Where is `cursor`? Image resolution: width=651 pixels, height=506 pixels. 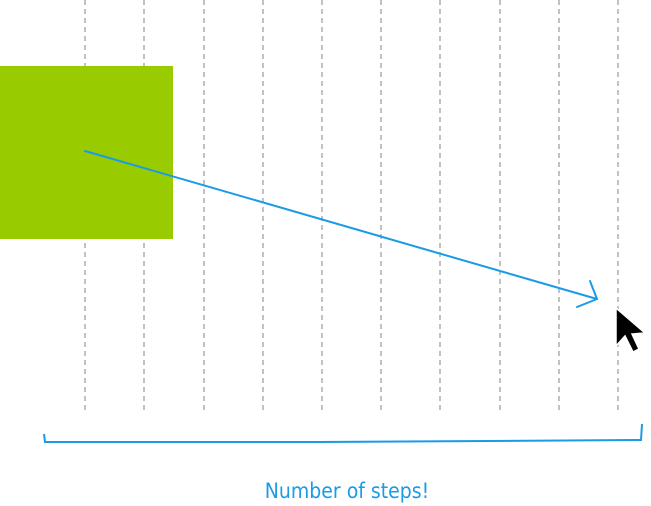
cursor is located at coordinates (631, 330).